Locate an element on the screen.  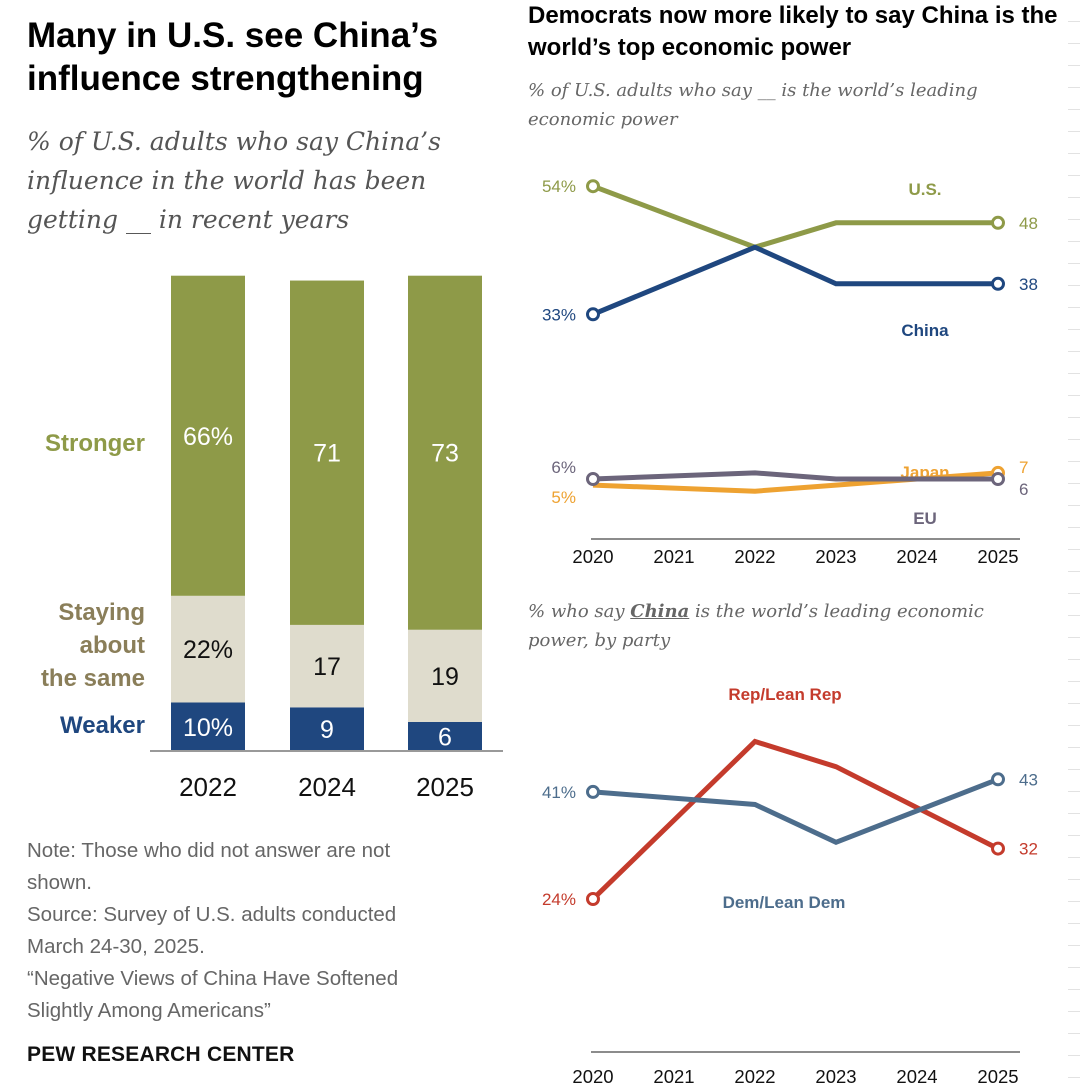
marker-start-us is located at coordinates (593, 186).